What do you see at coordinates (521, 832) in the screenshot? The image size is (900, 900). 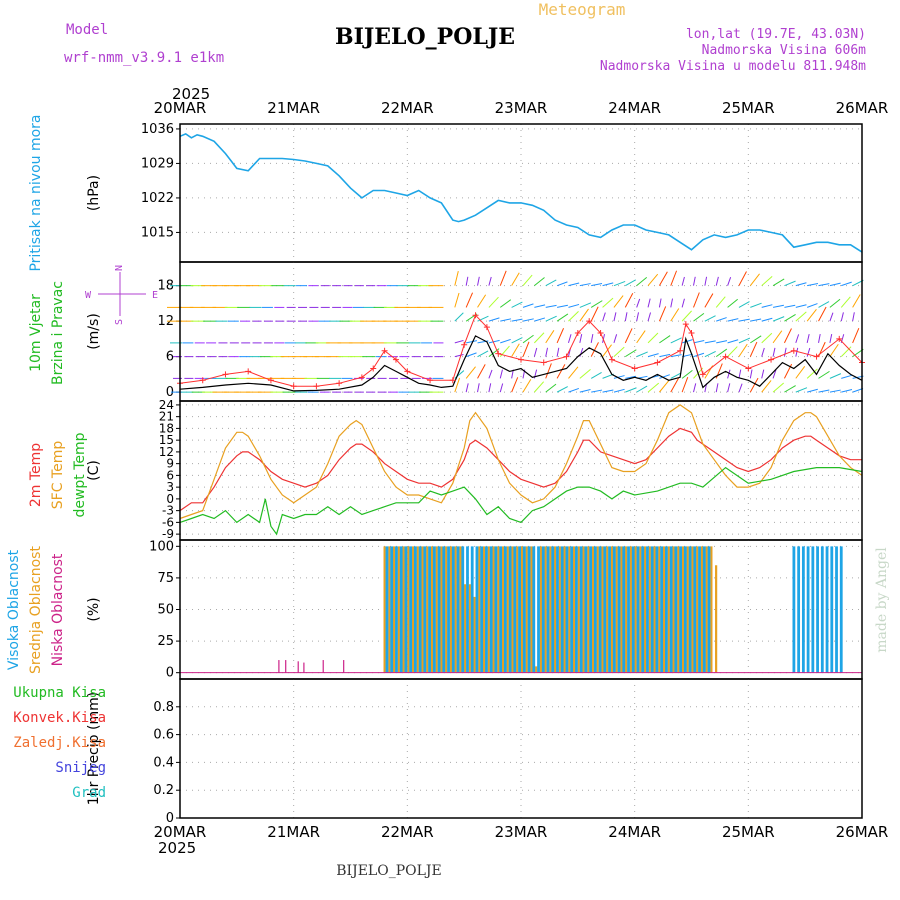 I see `x-tick-label-bottom: 23MAR` at bounding box center [521, 832].